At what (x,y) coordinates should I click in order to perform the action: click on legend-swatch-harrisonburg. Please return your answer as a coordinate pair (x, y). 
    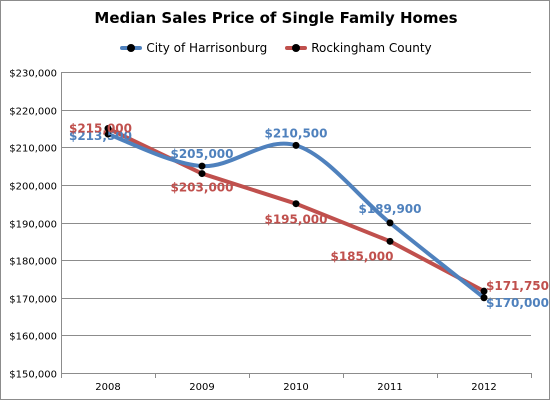
    Looking at the image, I should click on (131, 48).